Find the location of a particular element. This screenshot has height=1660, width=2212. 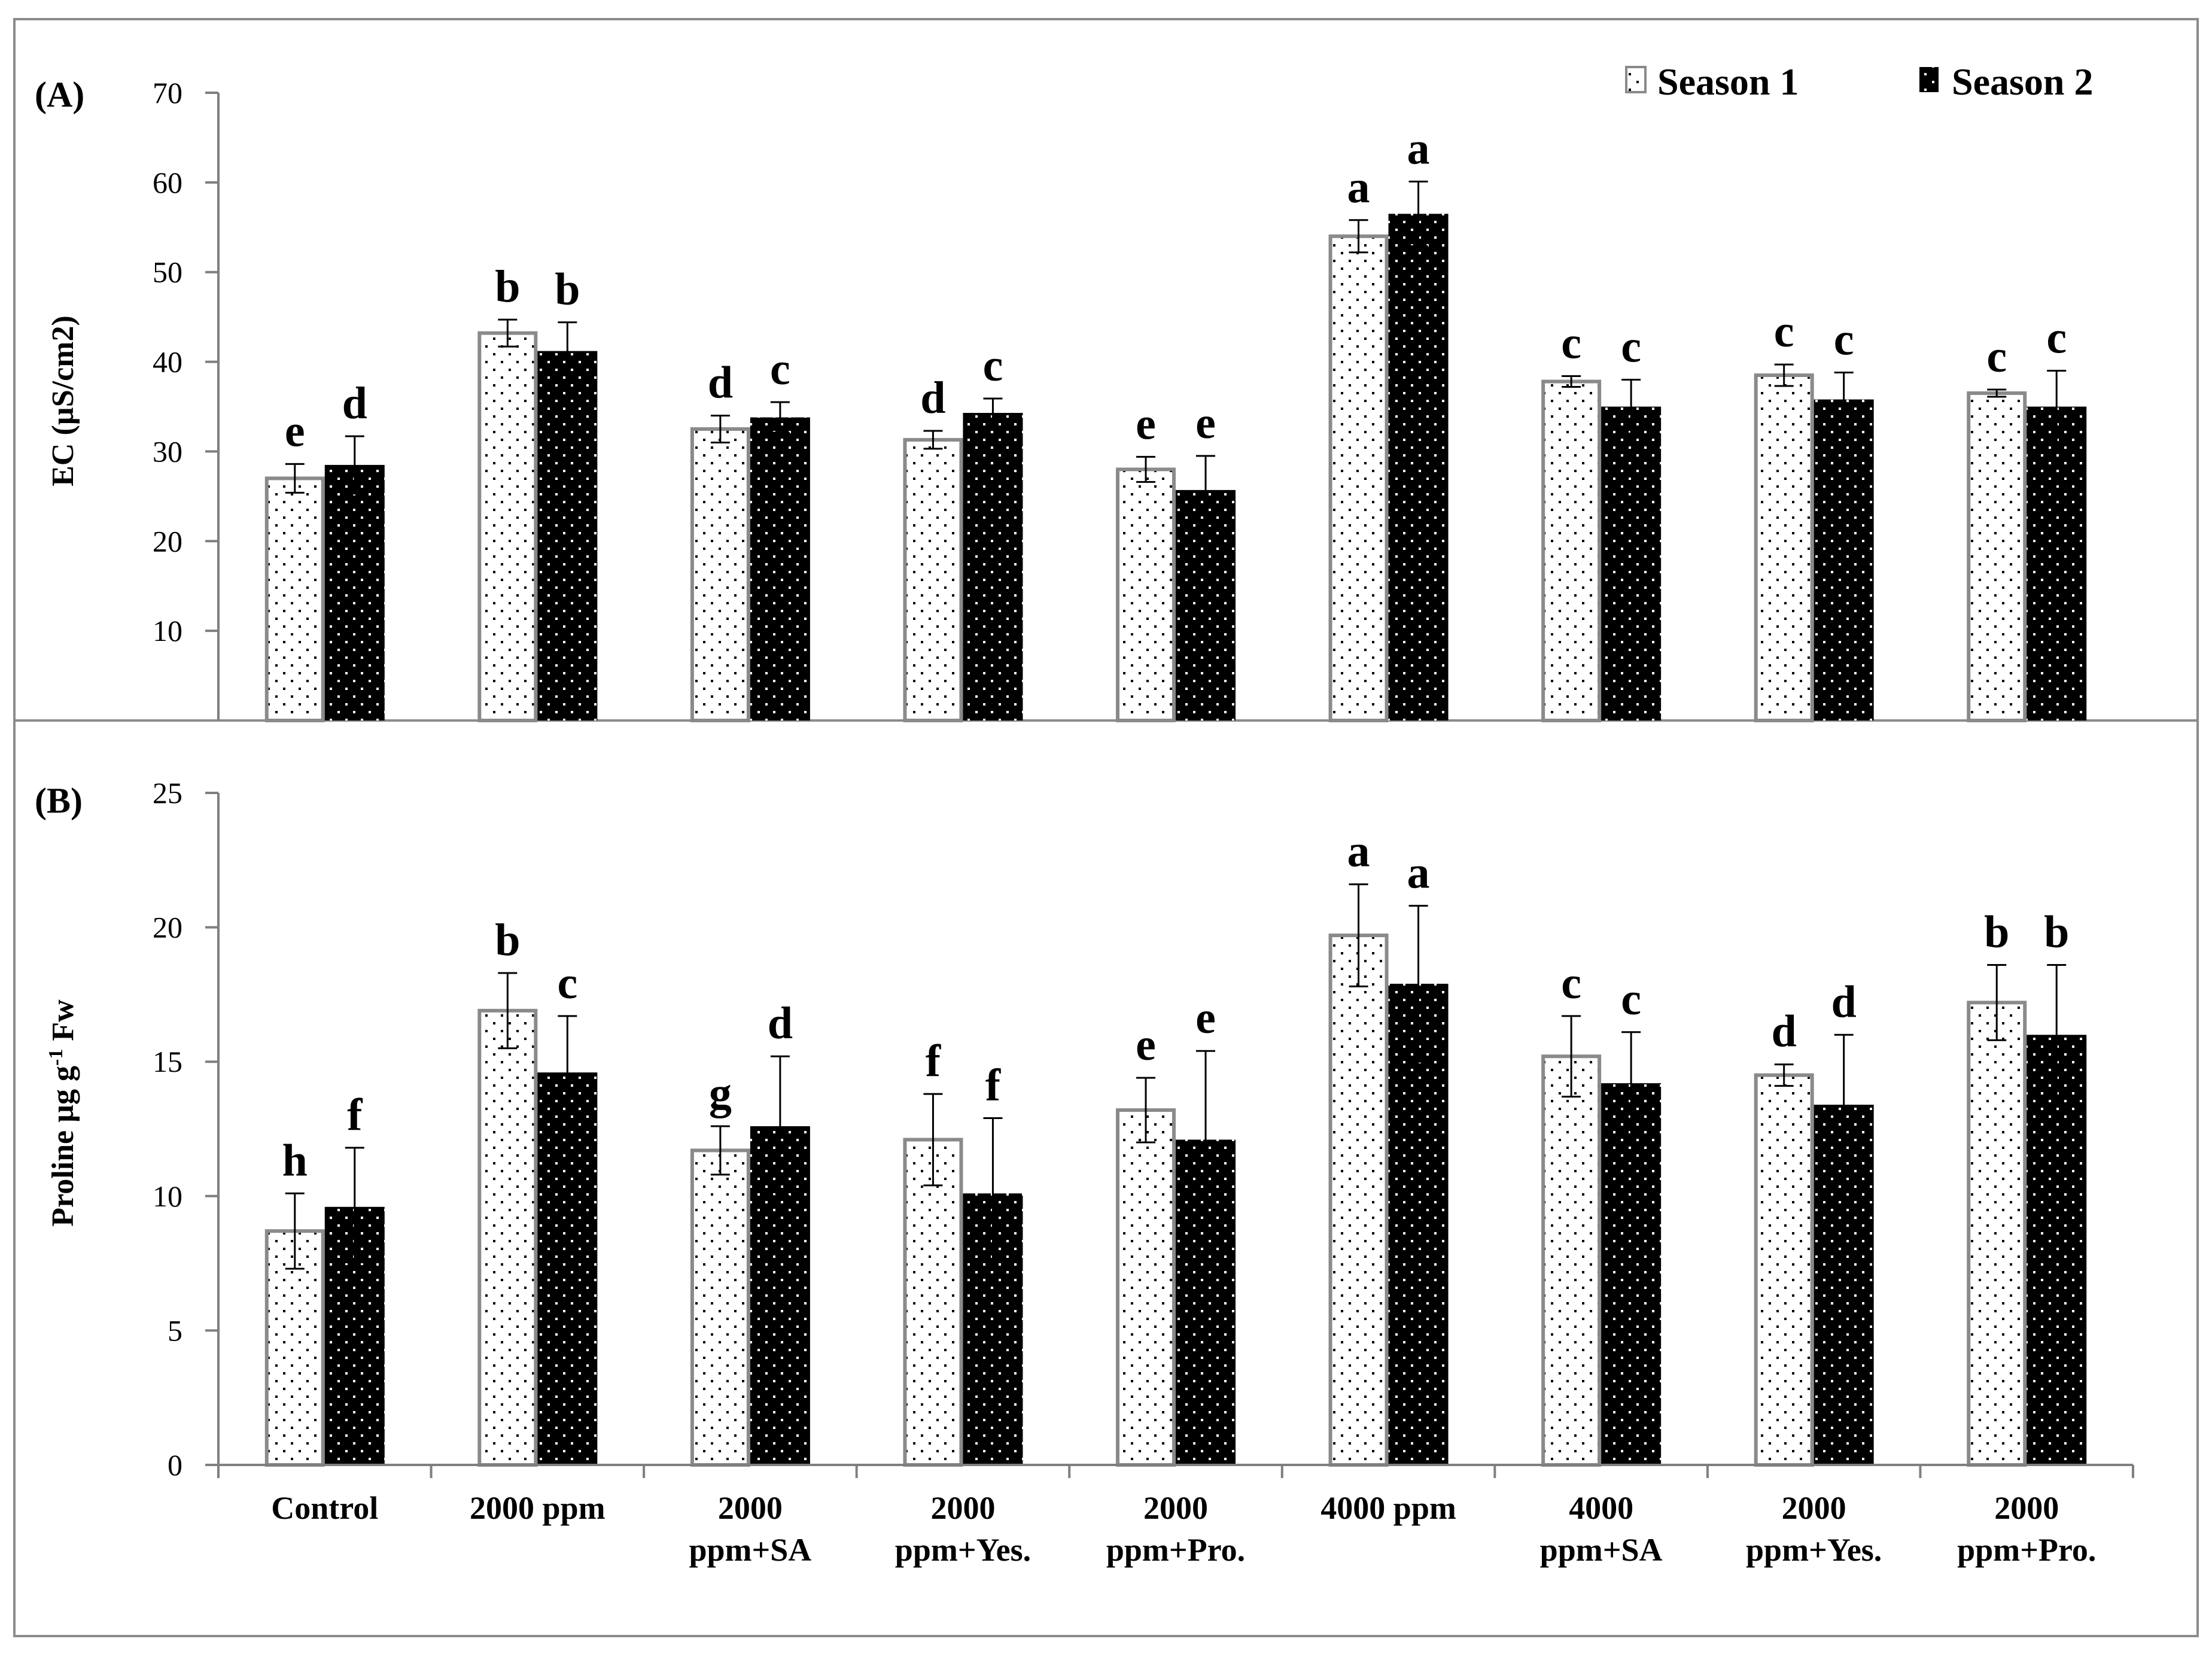

y-tick-label: 25 is located at coordinates (168, 793).